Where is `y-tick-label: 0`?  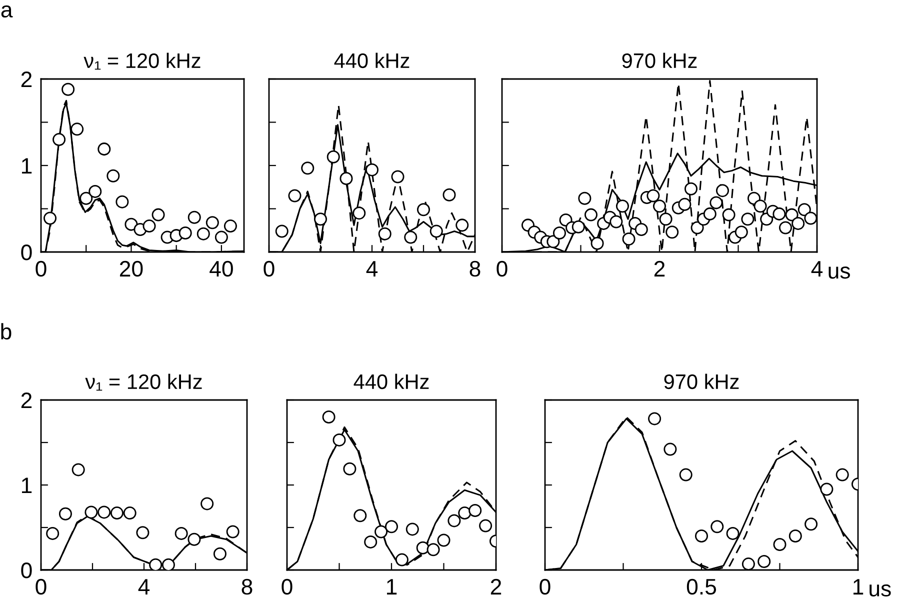 y-tick-label: 0 is located at coordinates (26, 570).